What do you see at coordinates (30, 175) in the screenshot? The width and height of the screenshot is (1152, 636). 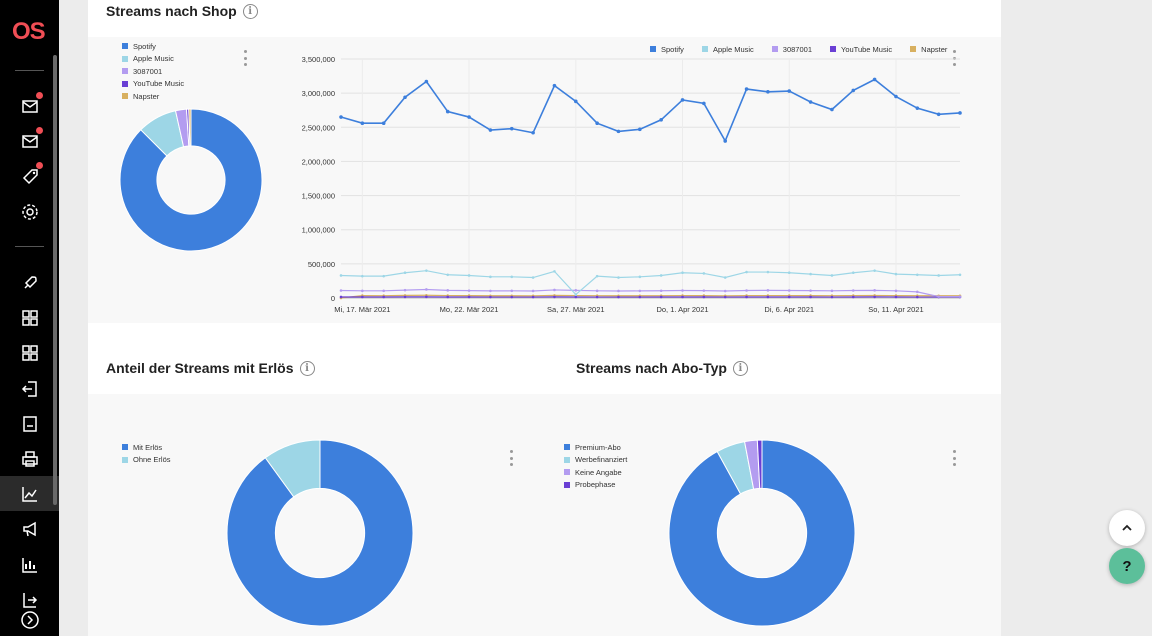 I see `sidebar-item-tag` at bounding box center [30, 175].